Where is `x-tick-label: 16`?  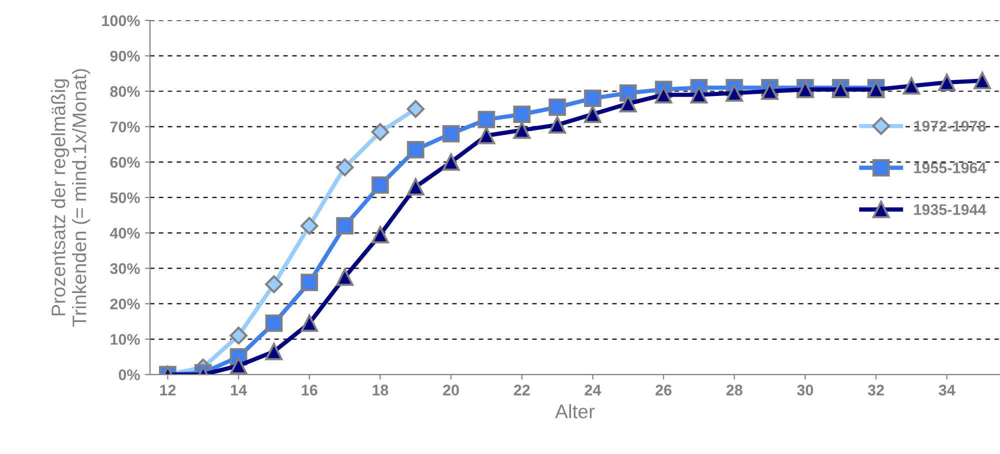
x-tick-label: 16 is located at coordinates (310, 390).